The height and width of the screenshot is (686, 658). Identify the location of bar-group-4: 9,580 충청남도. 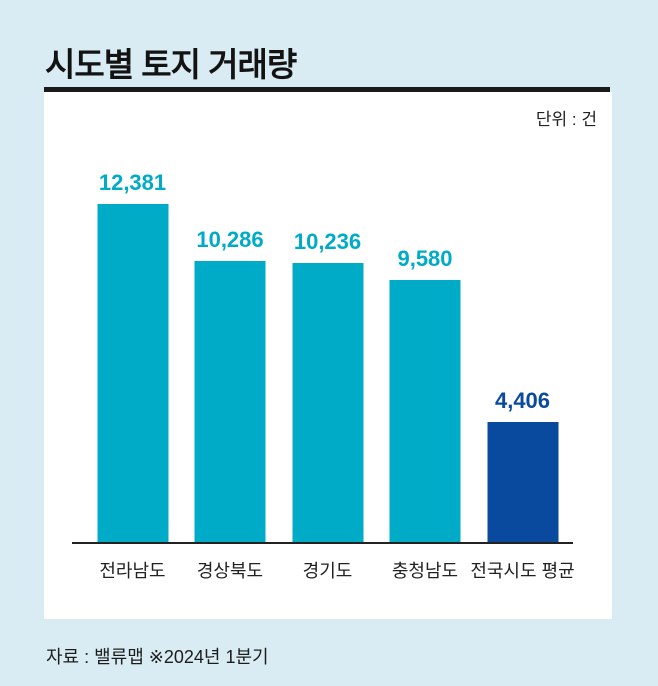
(425, 393).